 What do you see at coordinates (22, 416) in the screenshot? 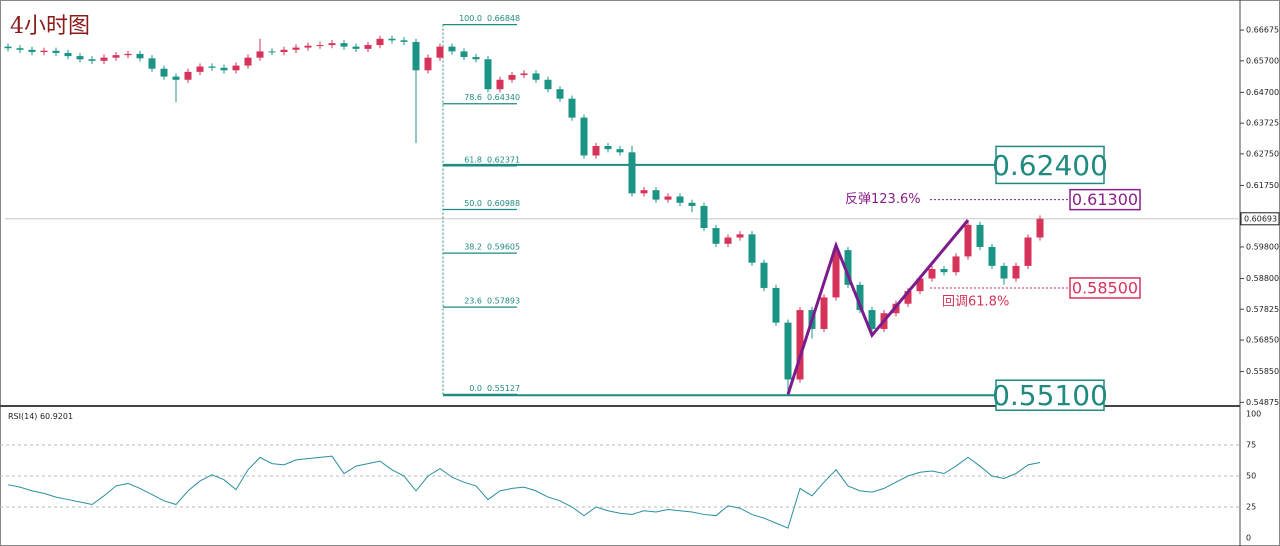
I see `rsi-name: RSI(14)` at bounding box center [22, 416].